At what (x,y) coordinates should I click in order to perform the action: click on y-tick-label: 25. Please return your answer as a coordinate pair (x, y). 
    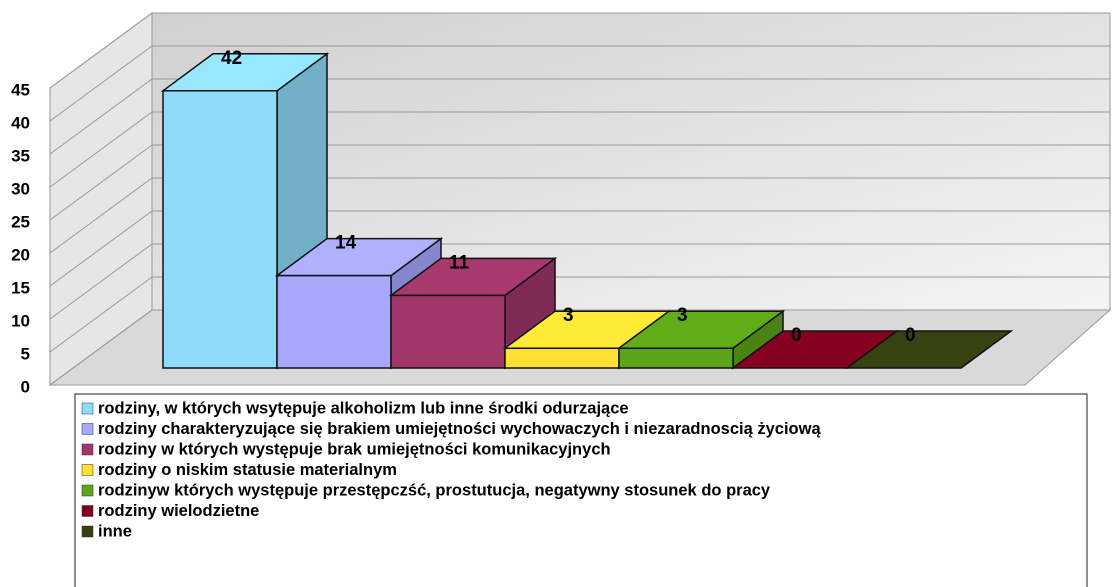
    Looking at the image, I should click on (20, 221).